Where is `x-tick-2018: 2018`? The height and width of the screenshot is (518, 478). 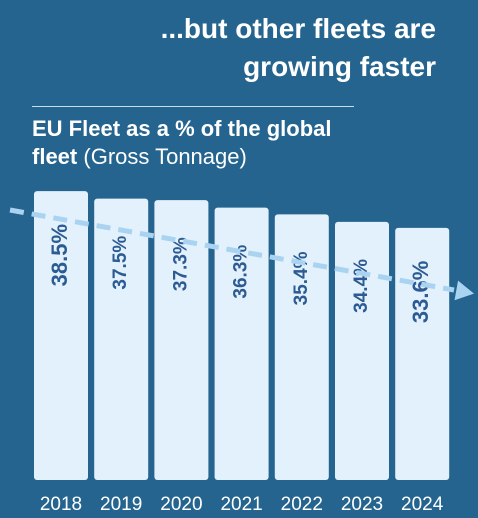 x-tick-2018: 2018 is located at coordinates (61, 504).